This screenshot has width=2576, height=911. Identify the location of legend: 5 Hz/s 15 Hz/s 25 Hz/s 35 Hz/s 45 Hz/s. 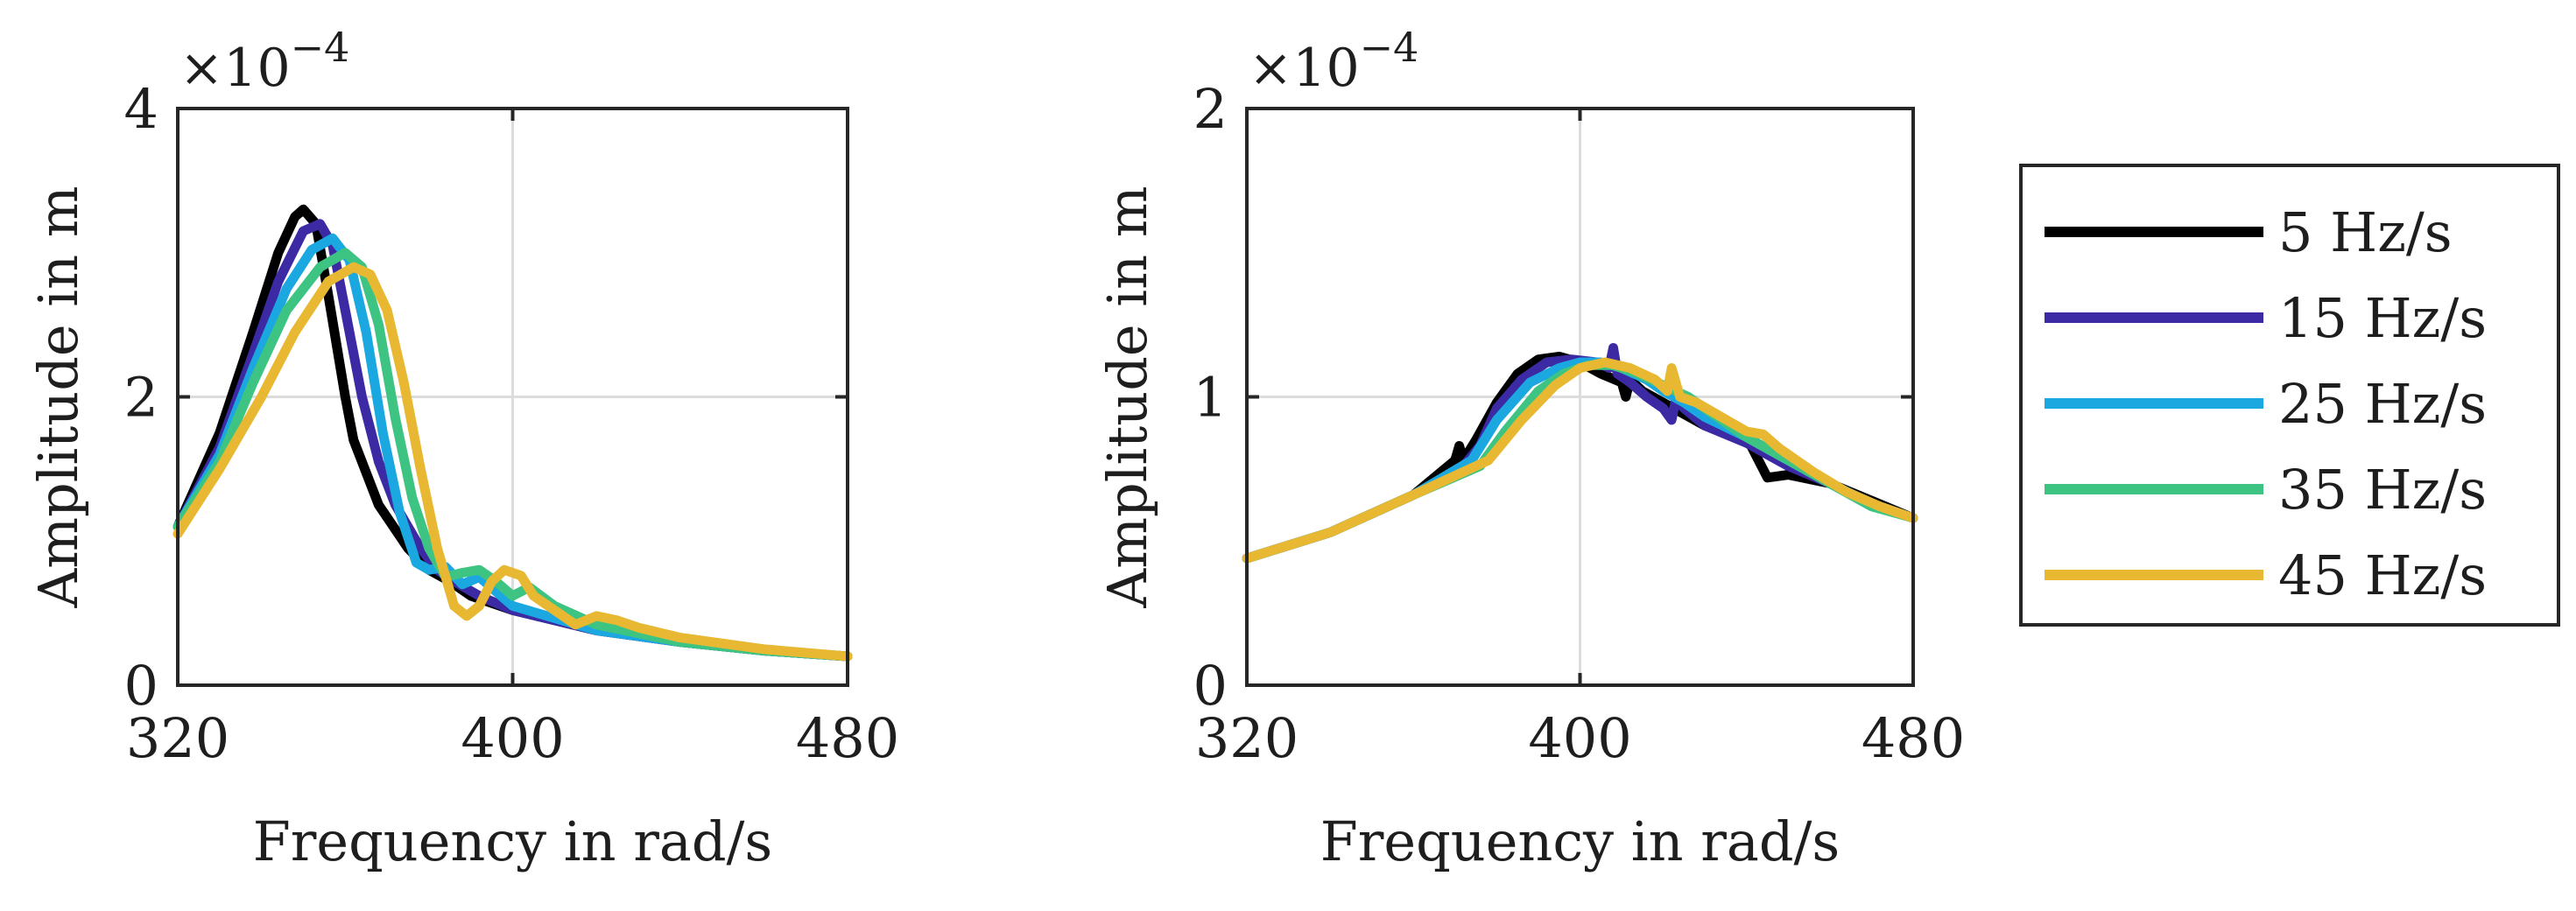
(2289, 395).